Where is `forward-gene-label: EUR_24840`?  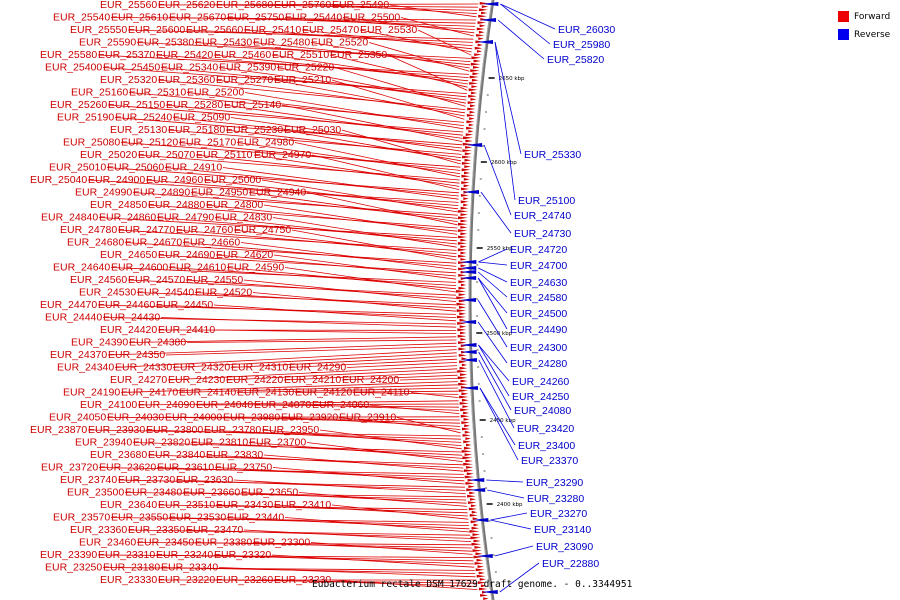
forward-gene-label: EUR_24840 is located at coordinates (69, 218).